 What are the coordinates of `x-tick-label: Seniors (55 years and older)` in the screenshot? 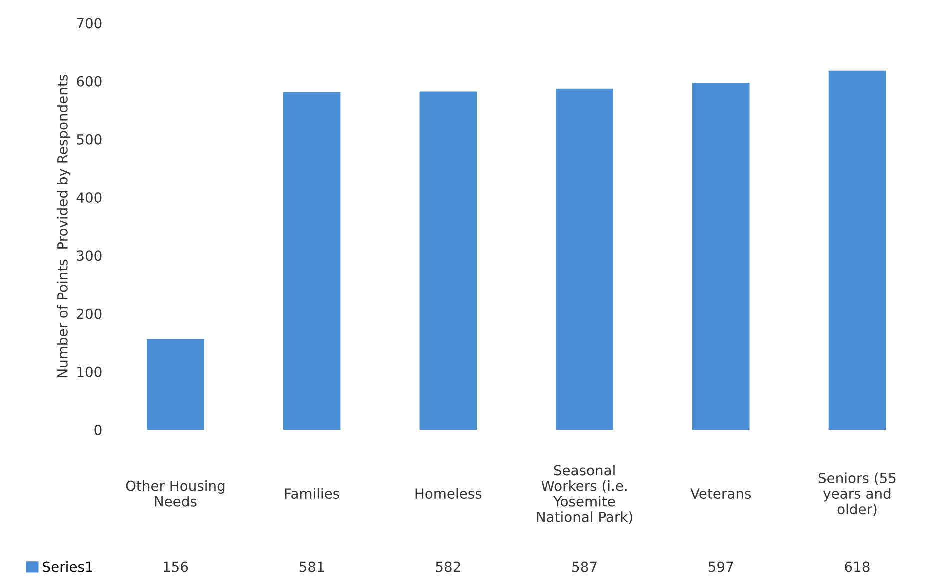 It's located at (857, 494).